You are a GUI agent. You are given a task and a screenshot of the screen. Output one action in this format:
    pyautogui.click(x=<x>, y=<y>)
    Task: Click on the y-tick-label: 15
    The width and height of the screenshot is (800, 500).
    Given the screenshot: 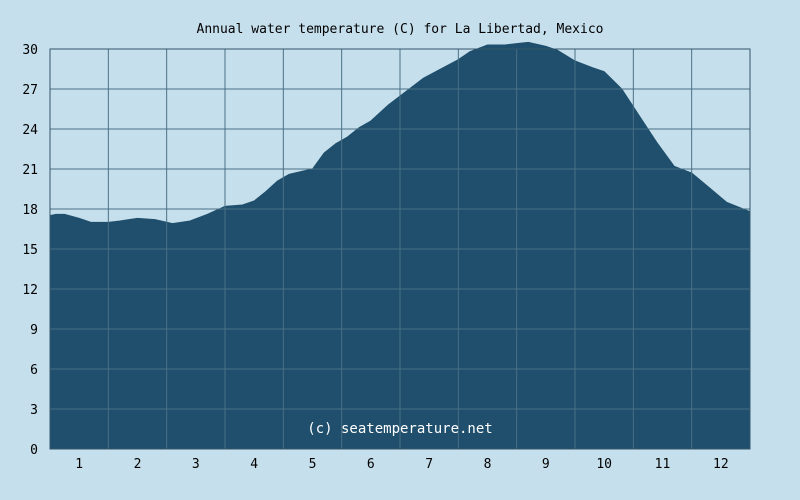 What is the action you would take?
    pyautogui.click(x=30, y=250)
    